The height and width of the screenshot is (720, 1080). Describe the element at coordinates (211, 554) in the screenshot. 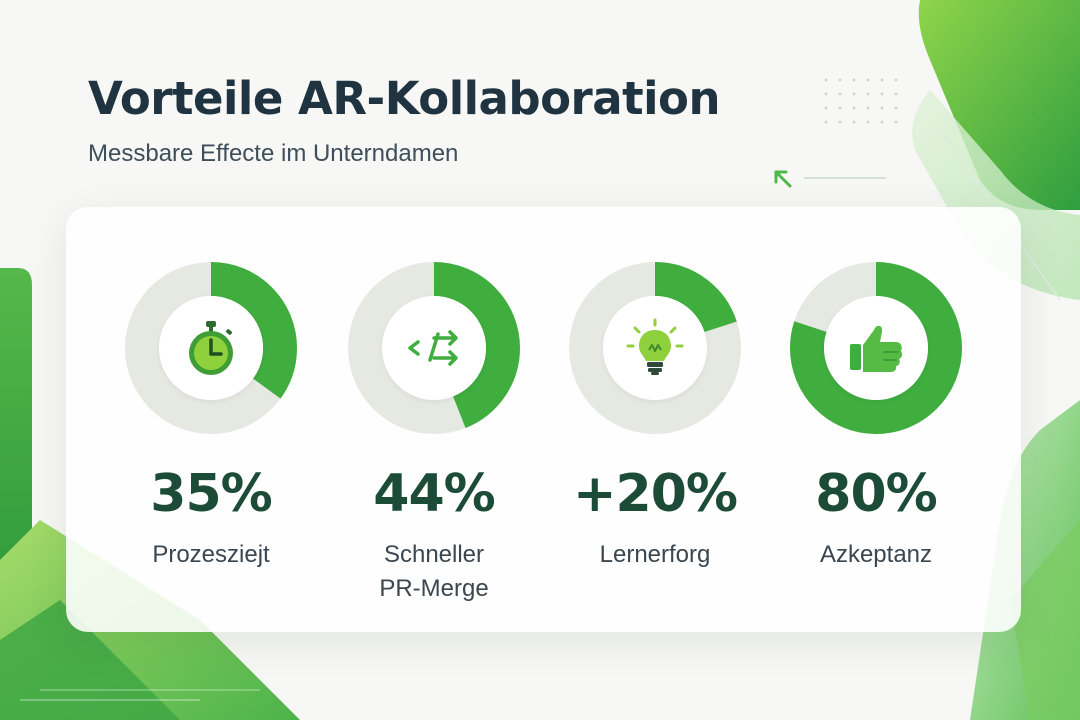

I see `metric-label-1: Prozesziejt` at that location.